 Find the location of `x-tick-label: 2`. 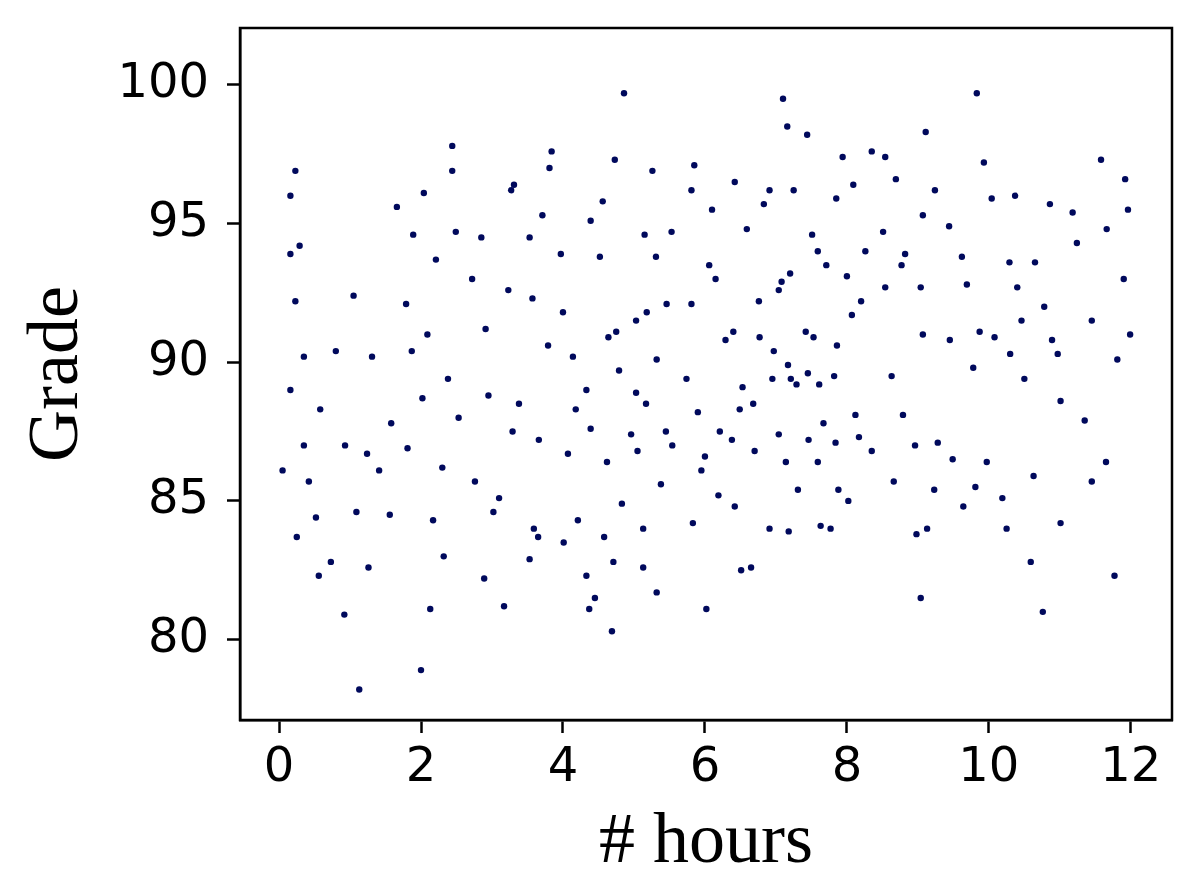

x-tick-label: 2 is located at coordinates (421, 764).